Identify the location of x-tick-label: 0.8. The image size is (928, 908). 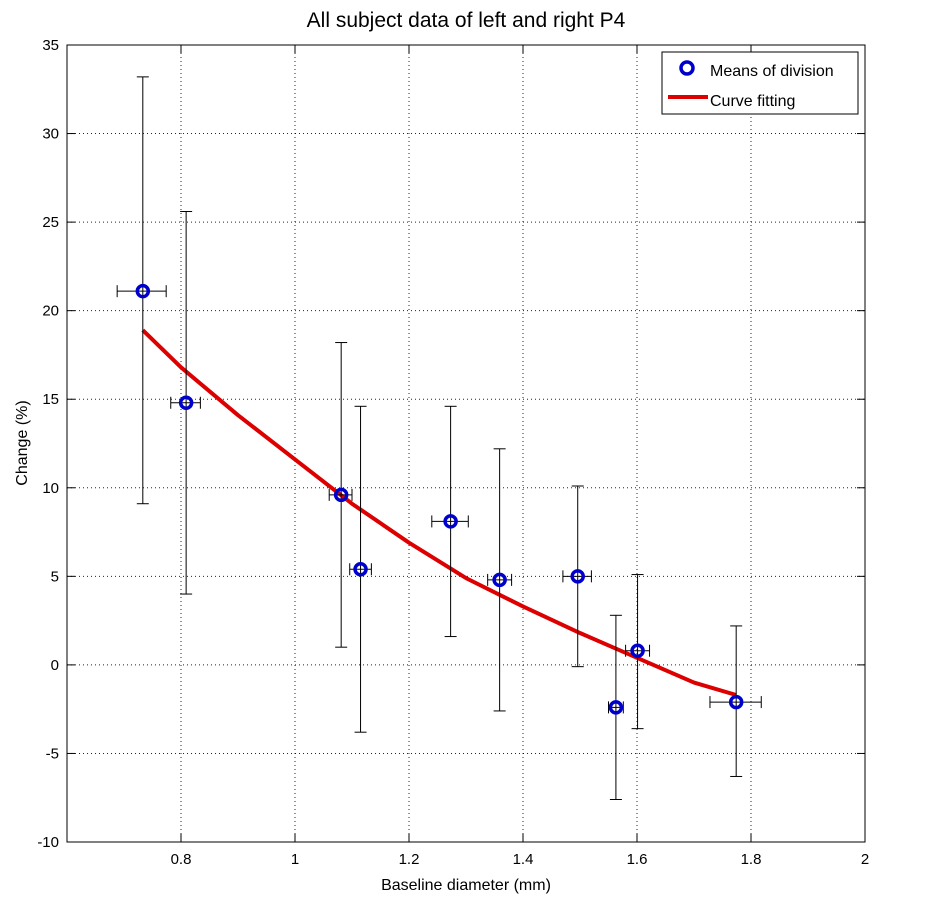
(181, 859).